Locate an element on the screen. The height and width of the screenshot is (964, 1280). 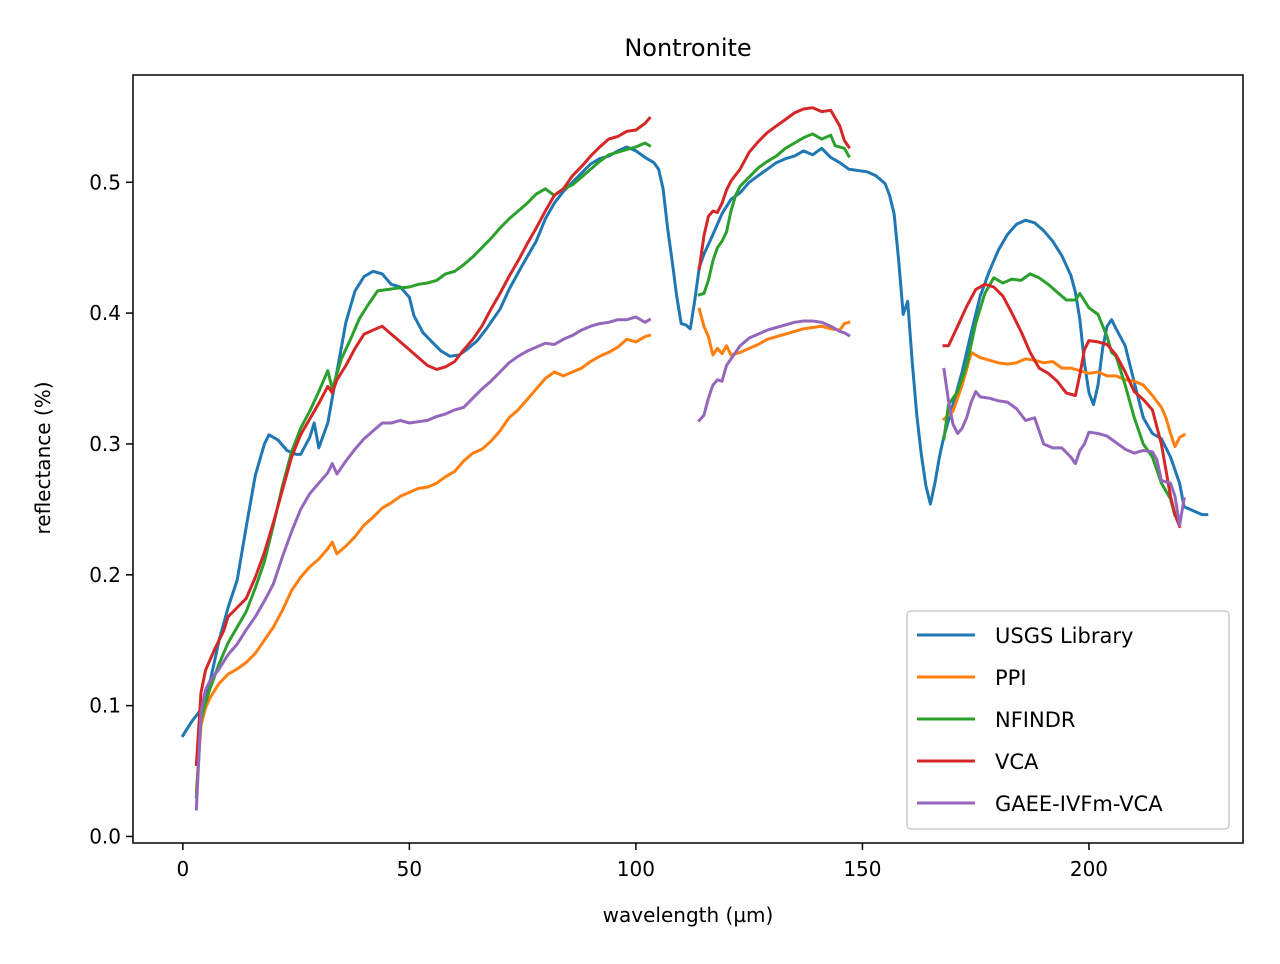
legend-entry-label: PPI is located at coordinates (1011, 678).